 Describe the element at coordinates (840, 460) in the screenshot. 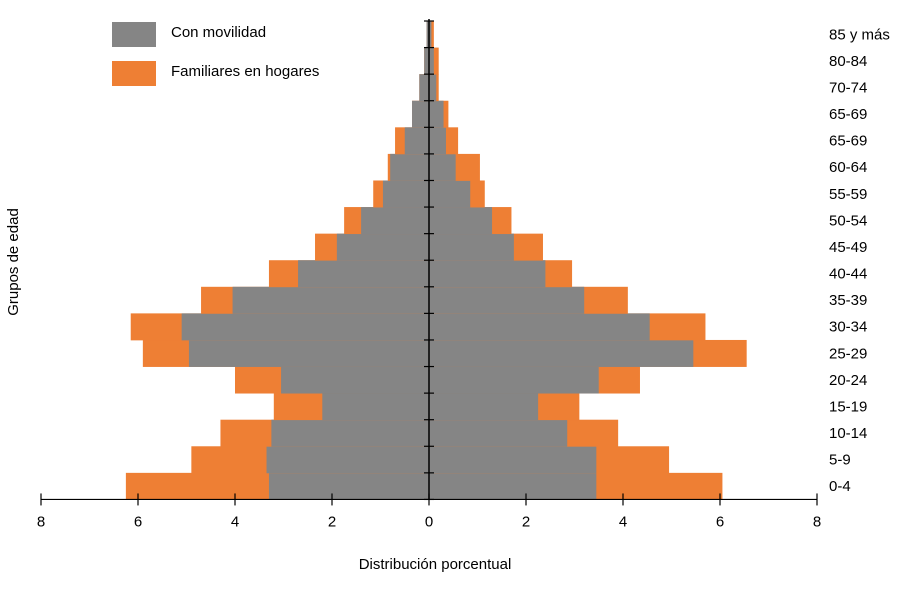

I see `age-label-1: 5-9` at that location.